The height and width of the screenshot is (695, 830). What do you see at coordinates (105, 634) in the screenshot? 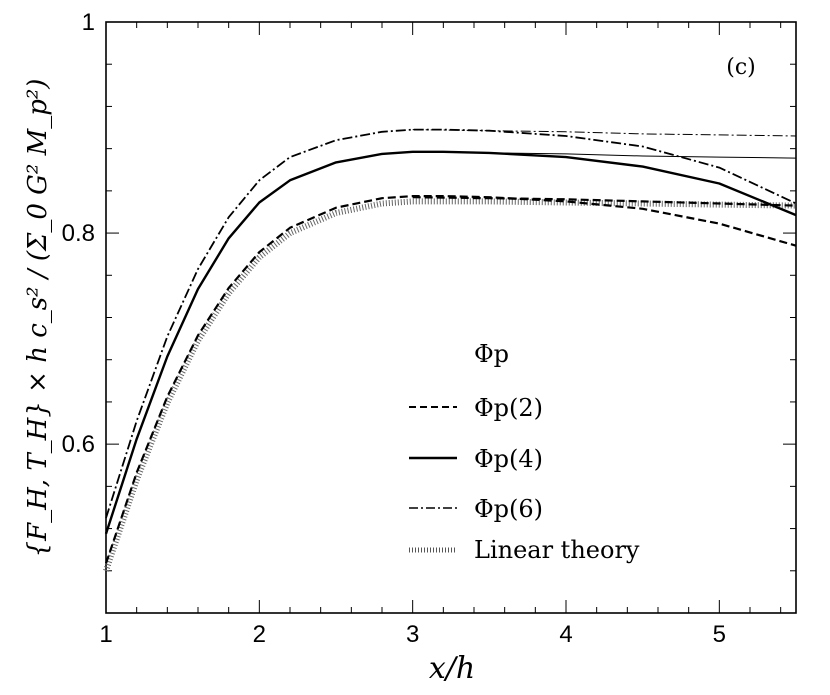
I see `x-tick-label: 1` at bounding box center [105, 634].